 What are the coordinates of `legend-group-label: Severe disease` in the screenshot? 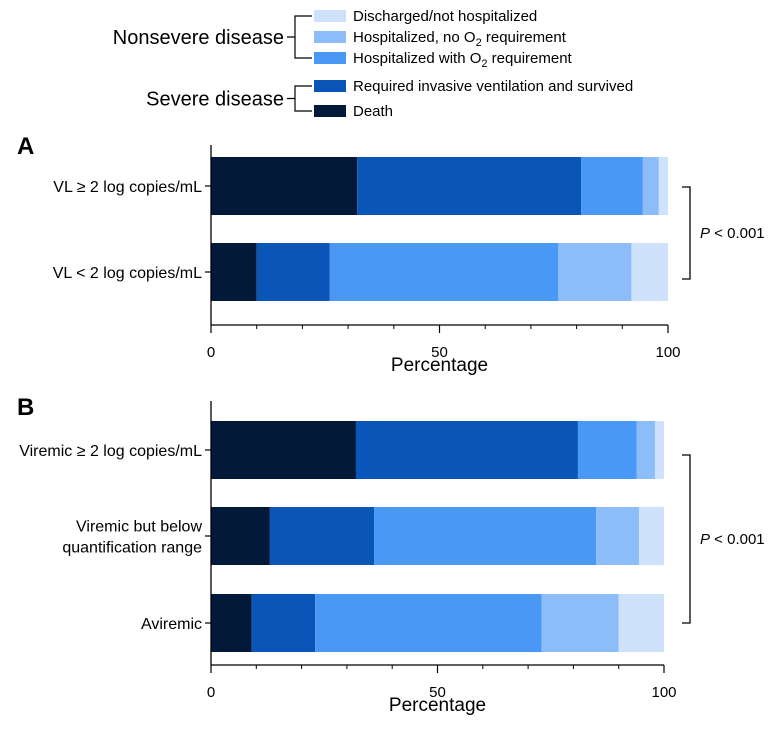 It's located at (215, 100).